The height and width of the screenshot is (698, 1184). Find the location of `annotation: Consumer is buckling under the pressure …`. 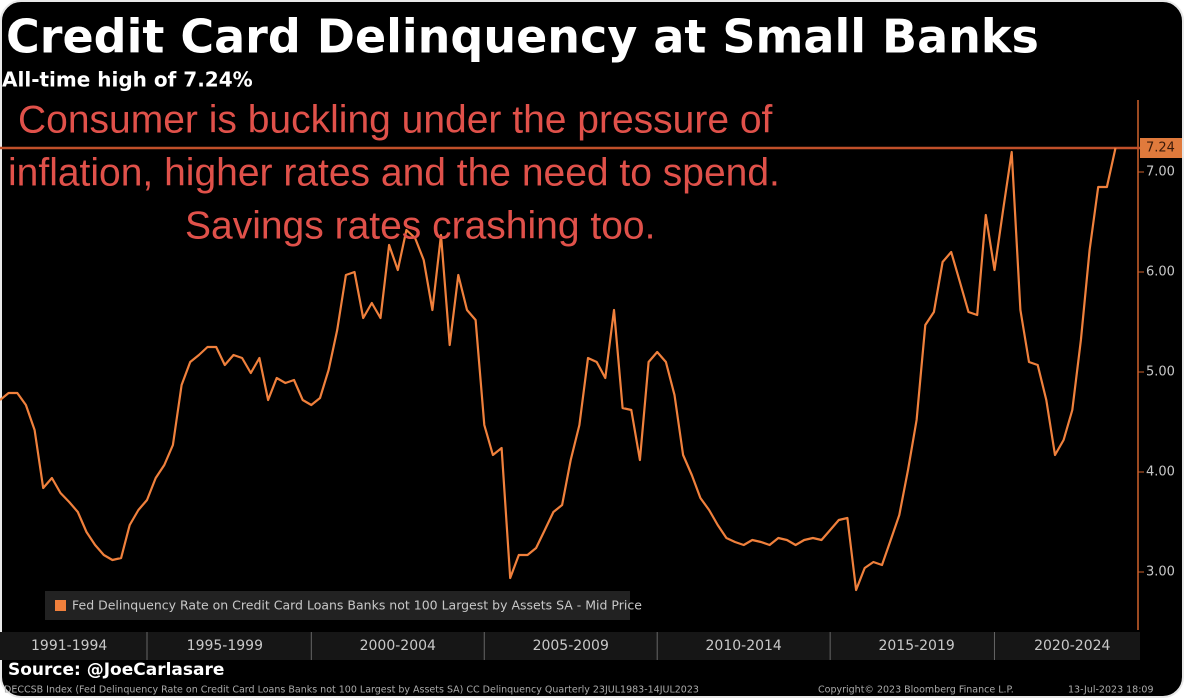

annotation: Consumer is buckling under the pressure … is located at coordinates (395, 119).